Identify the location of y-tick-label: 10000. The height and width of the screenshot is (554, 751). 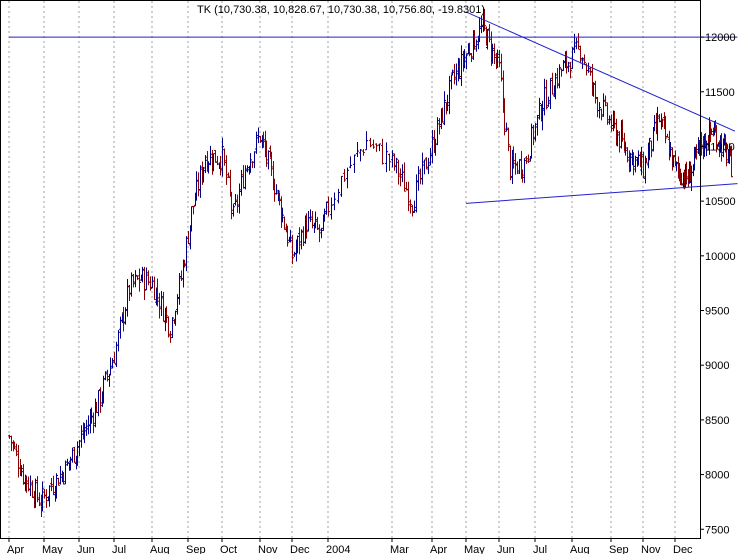
(720, 257).